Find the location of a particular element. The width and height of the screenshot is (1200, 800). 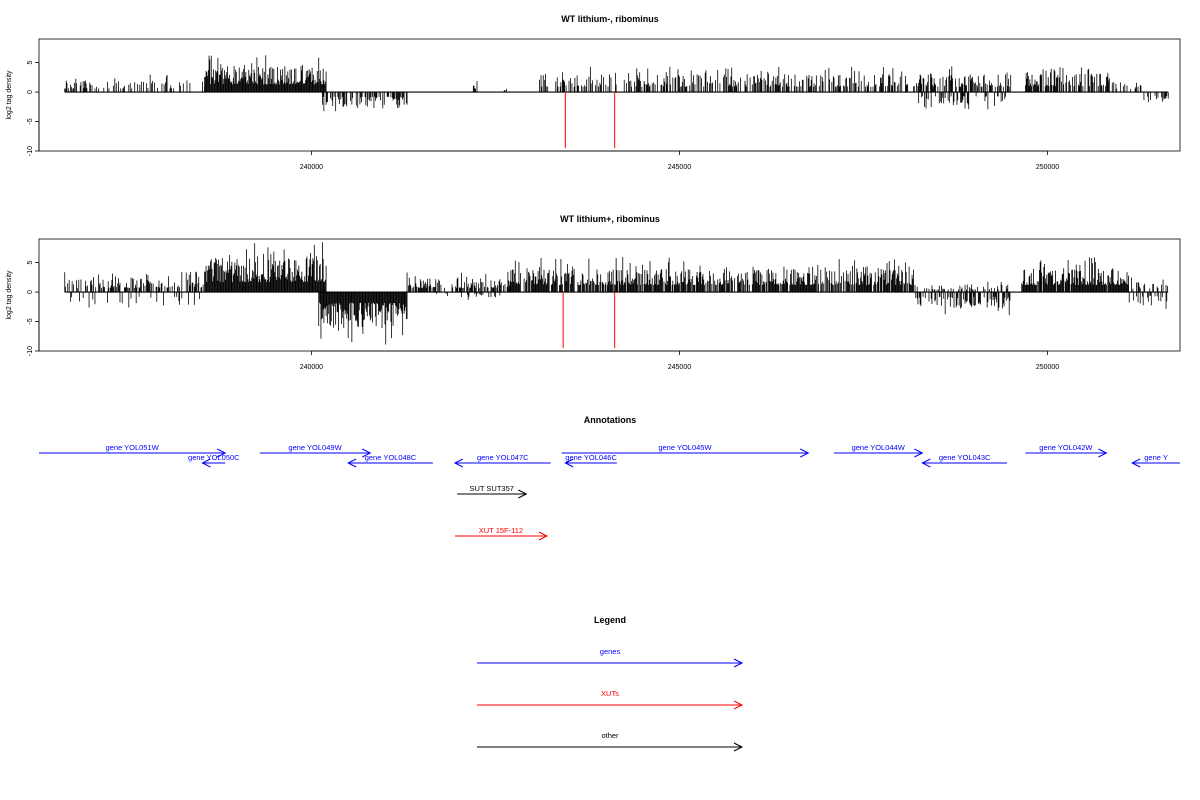

legend-label: genes is located at coordinates (610, 651).